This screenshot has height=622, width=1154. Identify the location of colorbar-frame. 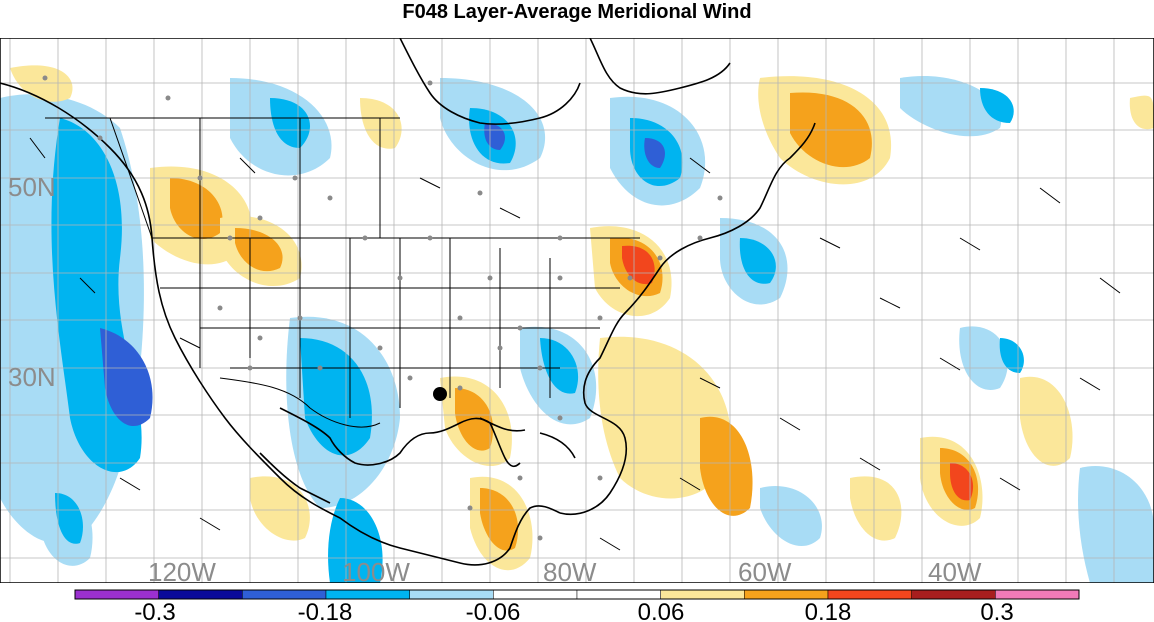
(577, 594).